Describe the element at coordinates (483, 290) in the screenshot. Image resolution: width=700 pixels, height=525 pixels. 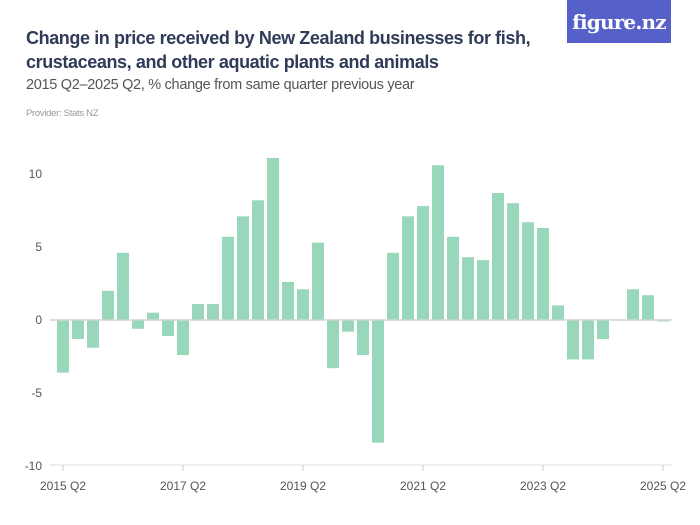
I see `bar-2022-q2` at that location.